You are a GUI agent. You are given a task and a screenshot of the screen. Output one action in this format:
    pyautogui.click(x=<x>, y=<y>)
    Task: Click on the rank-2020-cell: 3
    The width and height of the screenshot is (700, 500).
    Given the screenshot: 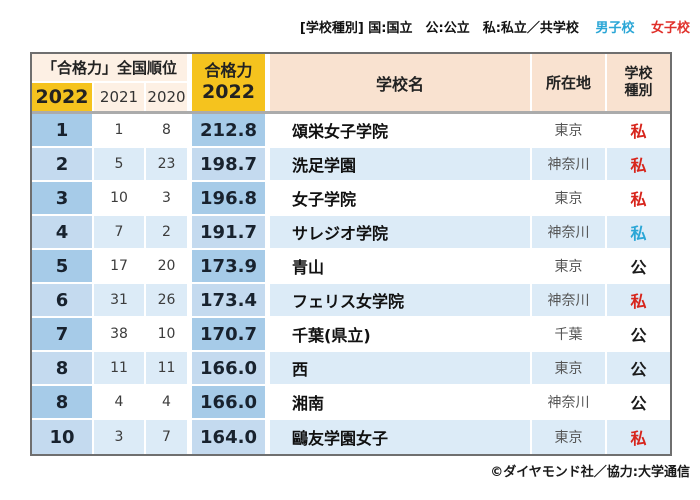 What is the action you would take?
    pyautogui.click(x=169, y=199)
    